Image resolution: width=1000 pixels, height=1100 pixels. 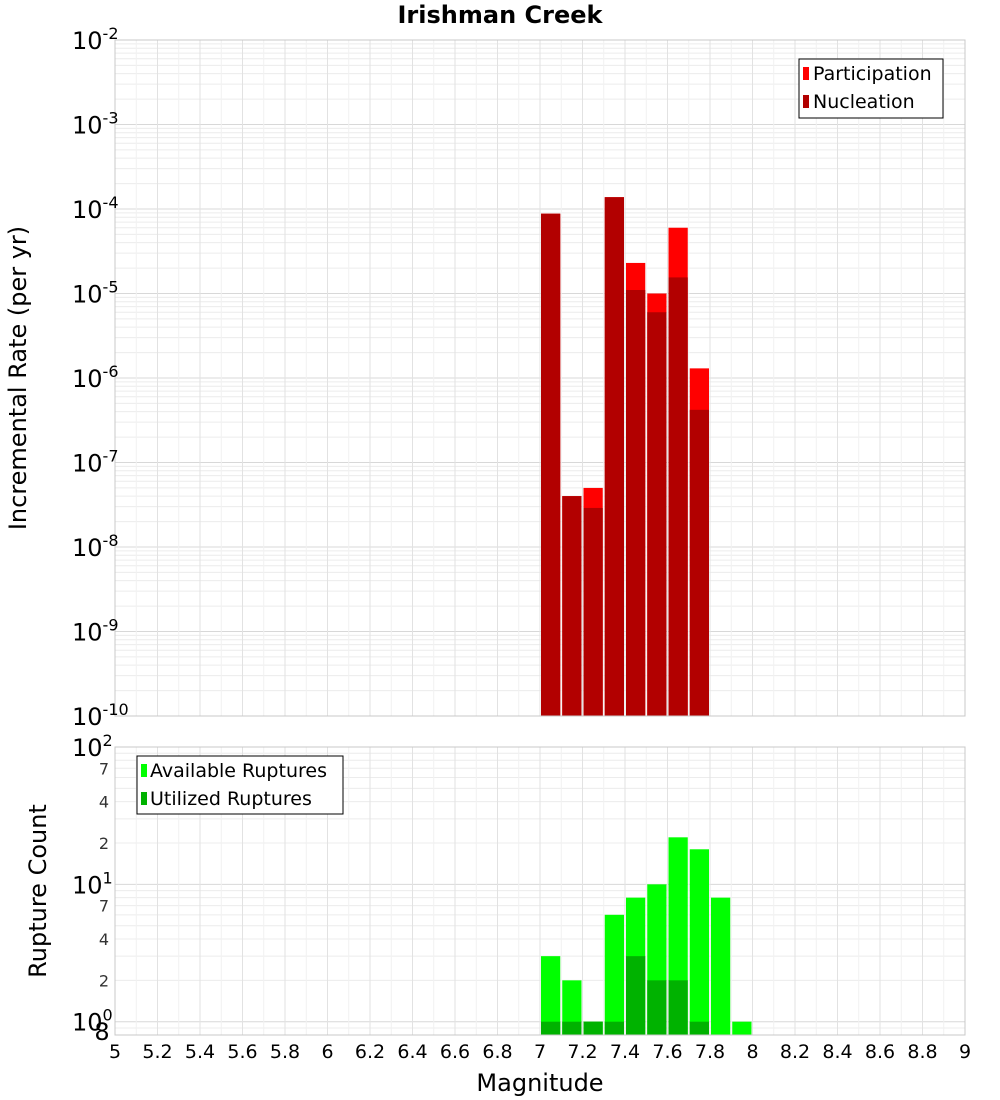 What do you see at coordinates (412, 1052) in the screenshot?
I see `x-tick-label: 6.4` at bounding box center [412, 1052].